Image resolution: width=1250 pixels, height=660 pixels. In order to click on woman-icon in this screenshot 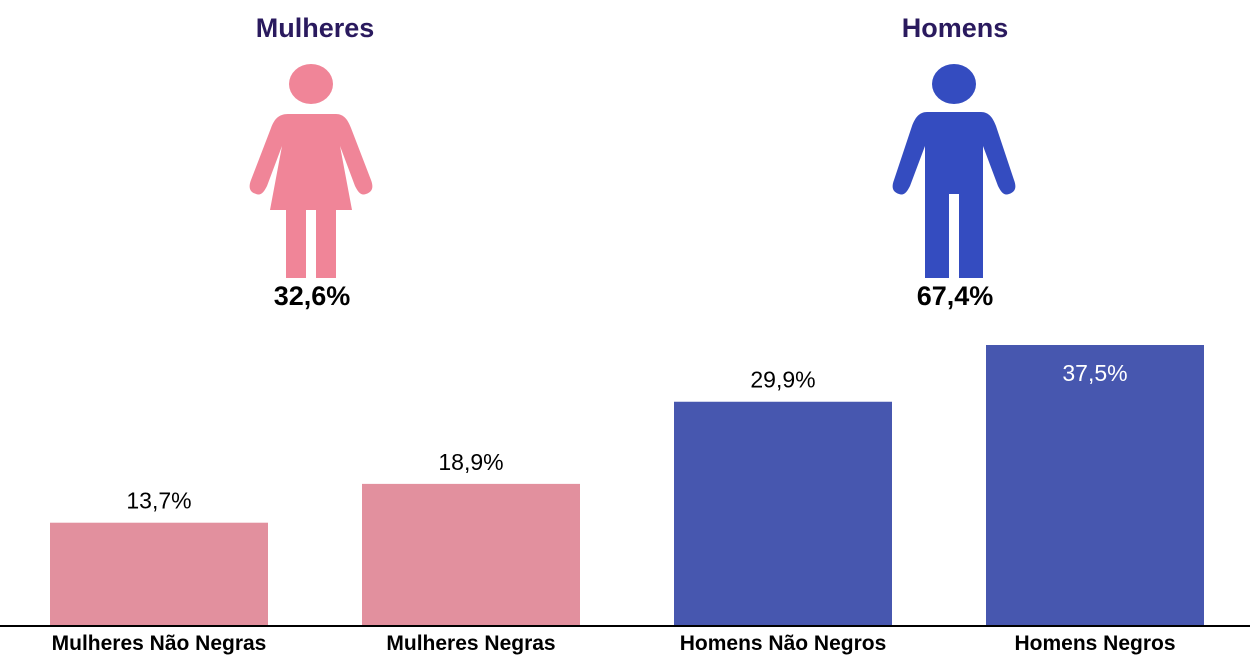, I will do `click(311, 171)`.